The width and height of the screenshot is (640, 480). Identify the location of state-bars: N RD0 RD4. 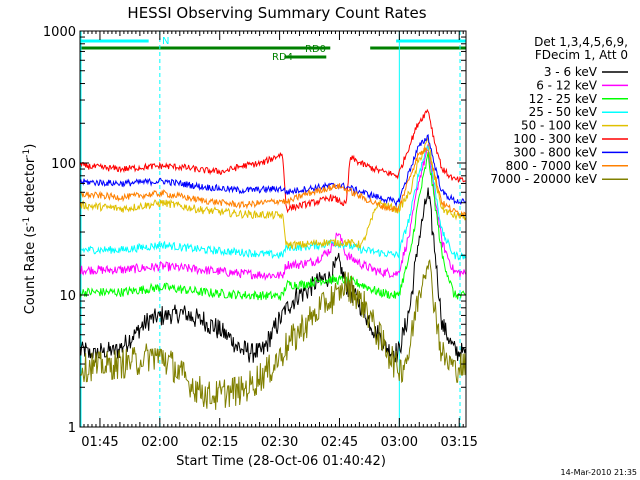
(273, 49).